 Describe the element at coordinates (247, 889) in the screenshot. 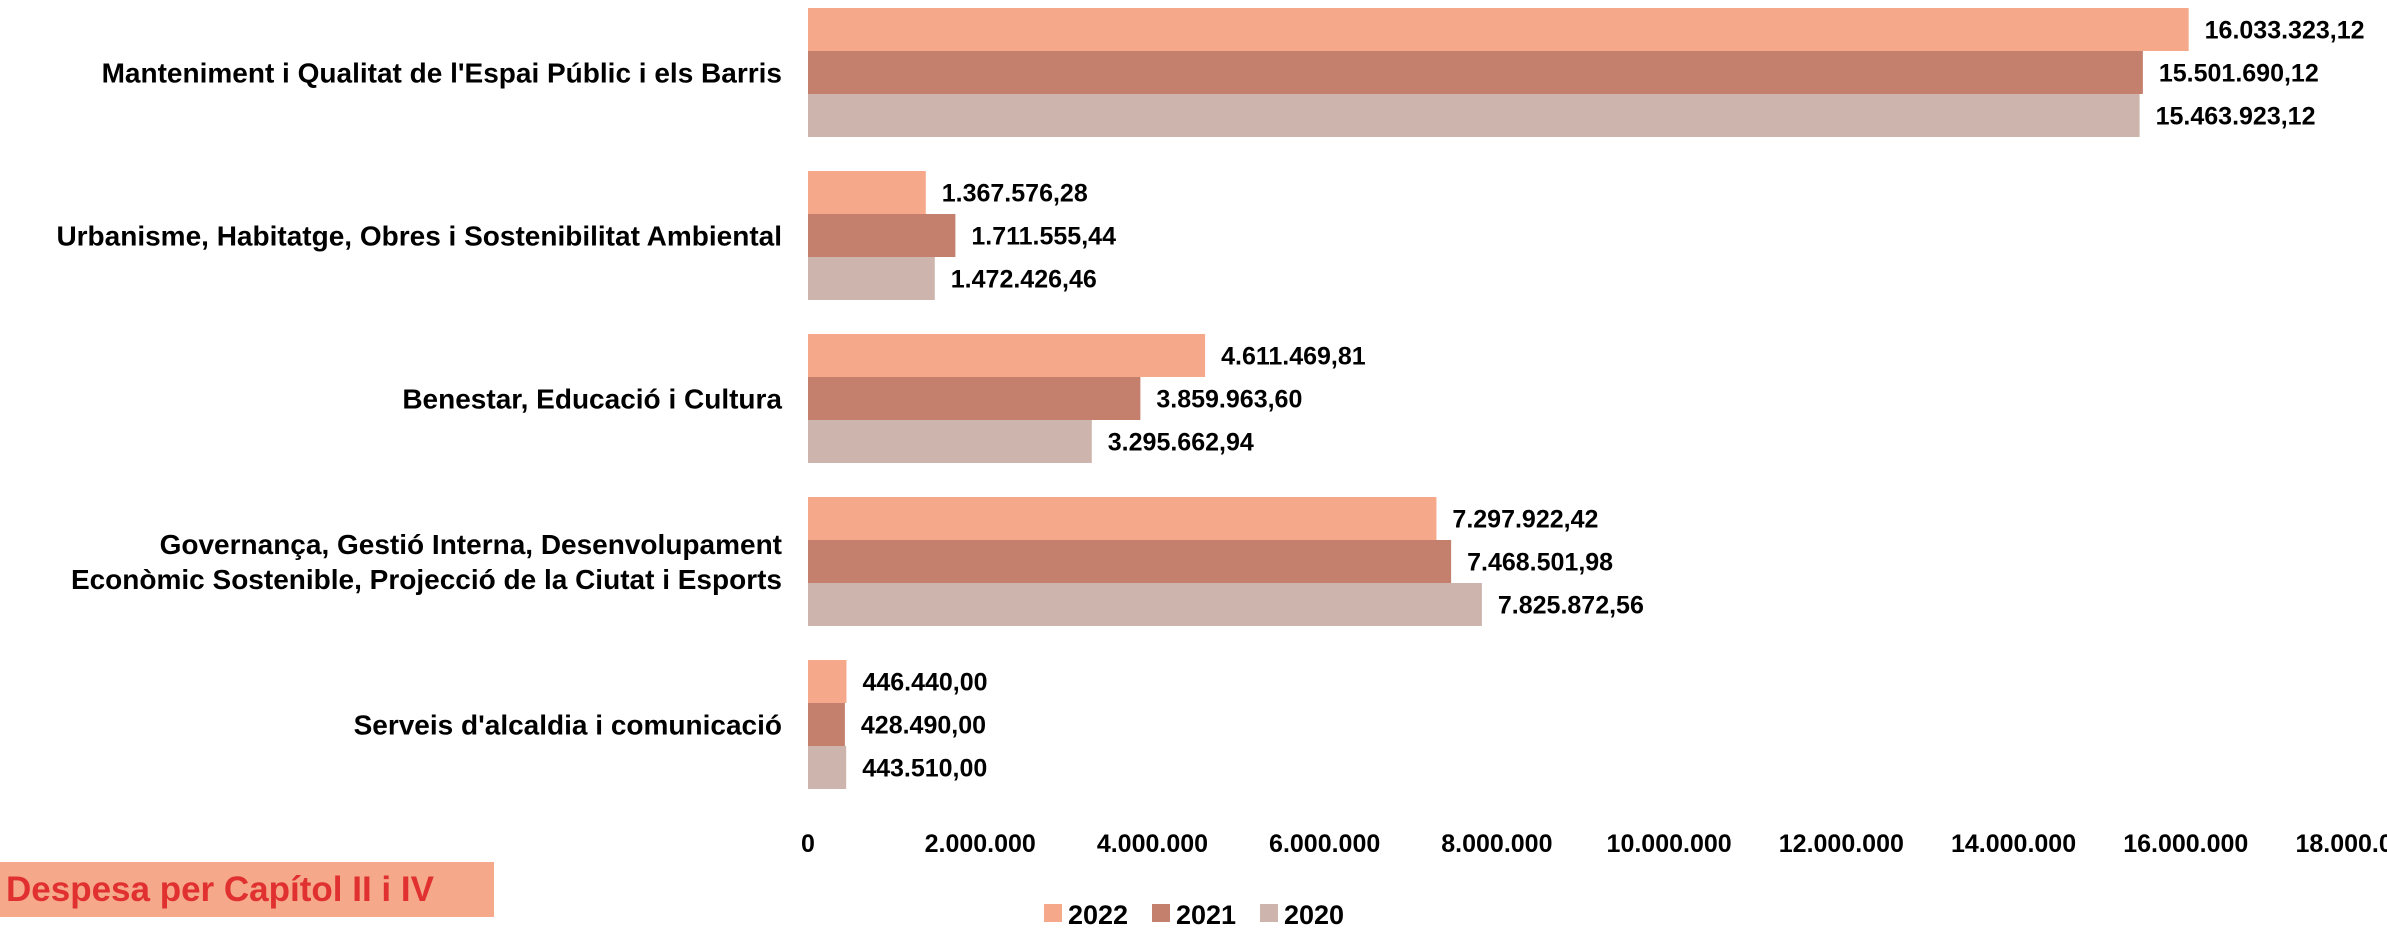

I see `chart-title: Despesa per Capítol II i IV` at that location.